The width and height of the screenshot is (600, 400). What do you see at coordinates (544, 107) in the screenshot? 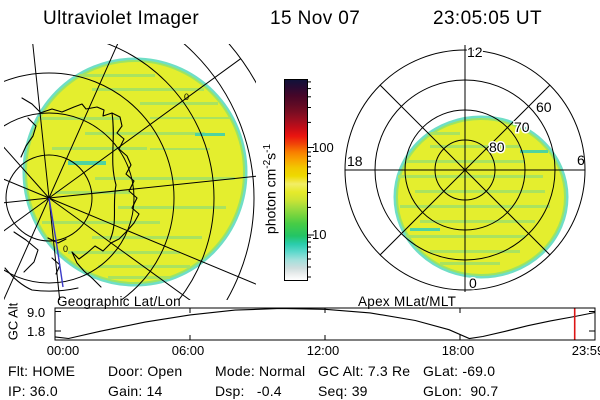
I see `mlat-label-60: 60` at bounding box center [544, 107].